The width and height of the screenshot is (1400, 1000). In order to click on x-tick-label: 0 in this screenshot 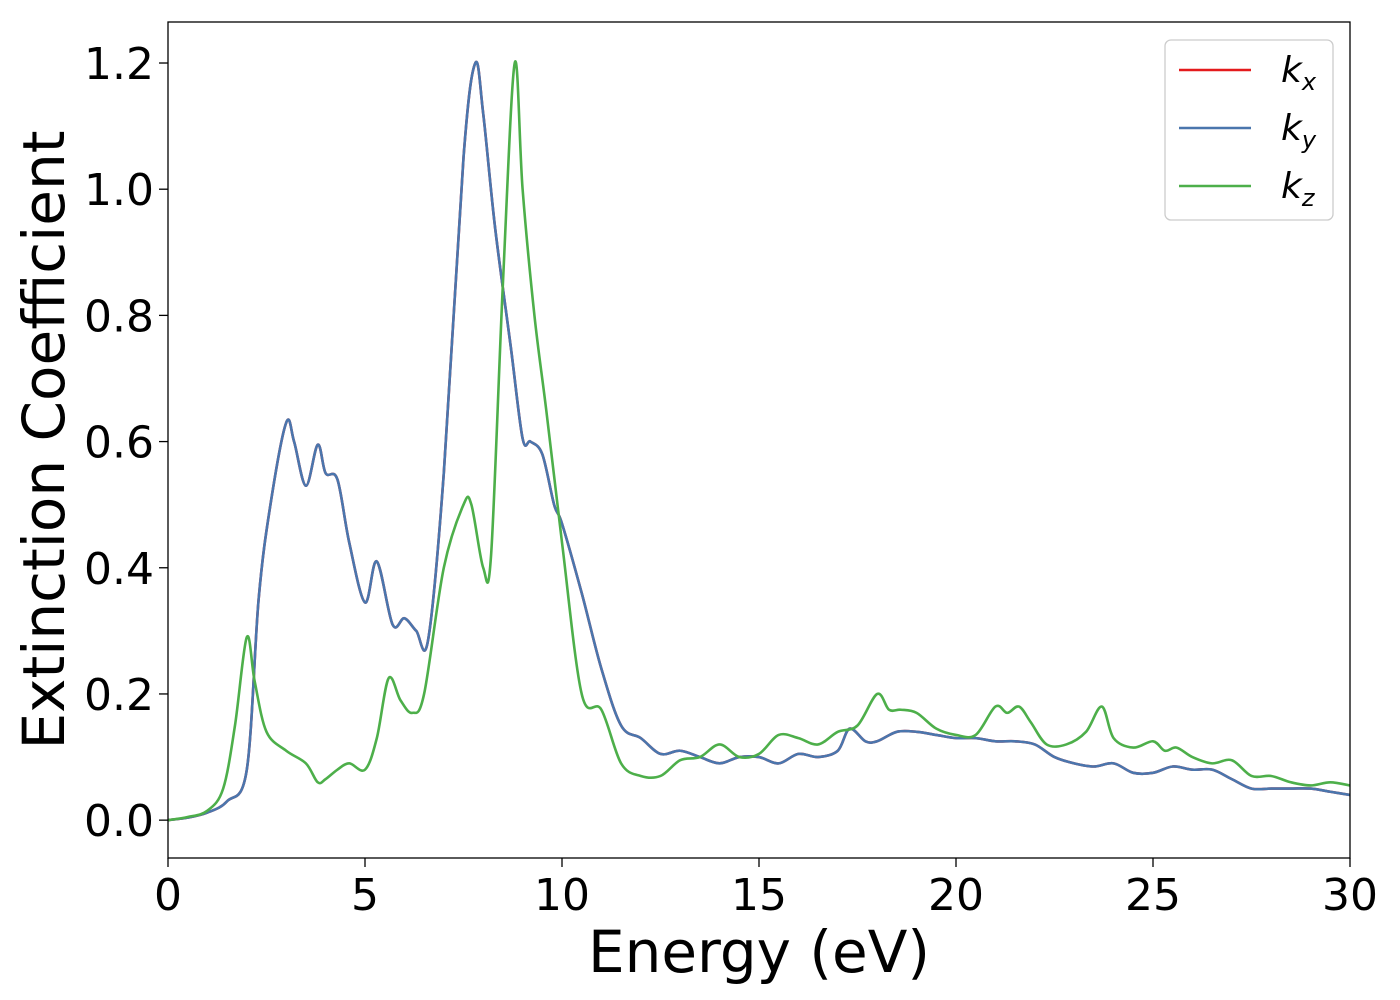, I will do `click(168, 895)`.